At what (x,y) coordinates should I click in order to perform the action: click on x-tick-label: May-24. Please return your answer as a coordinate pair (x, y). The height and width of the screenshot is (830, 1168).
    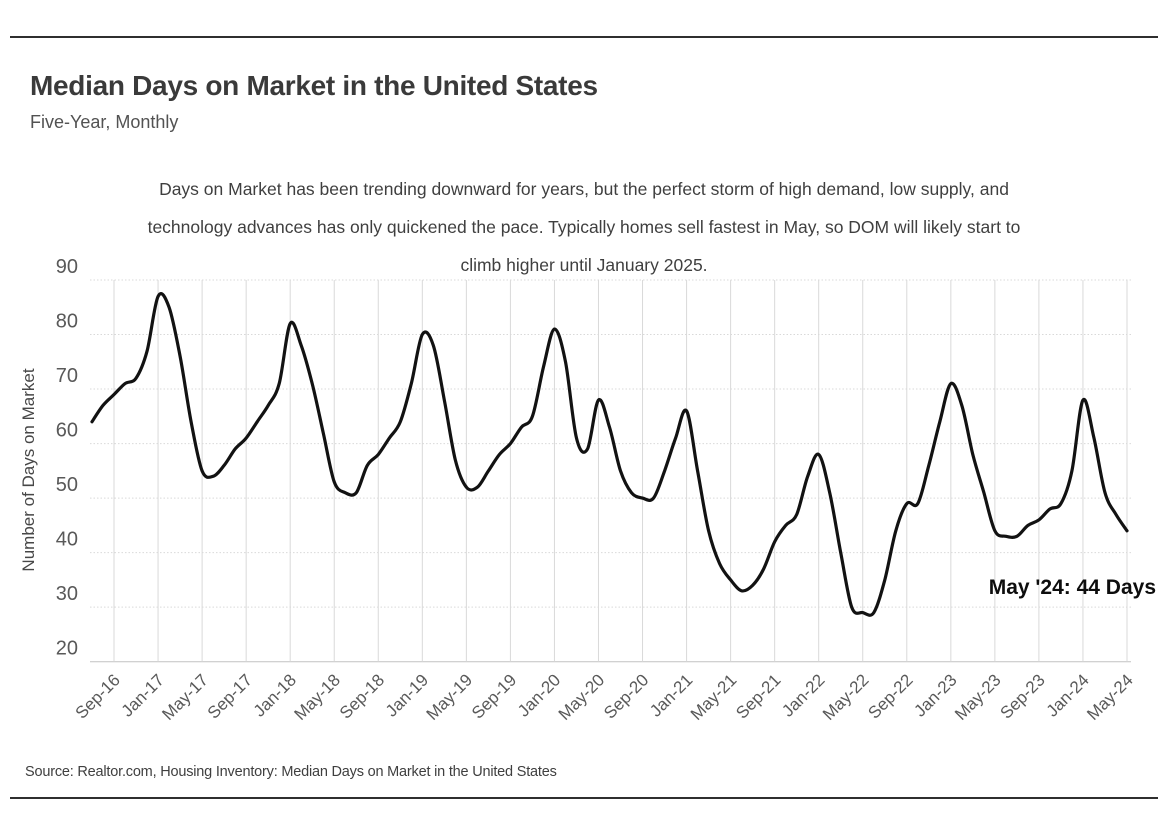
    Looking at the image, I should click on (1110, 697).